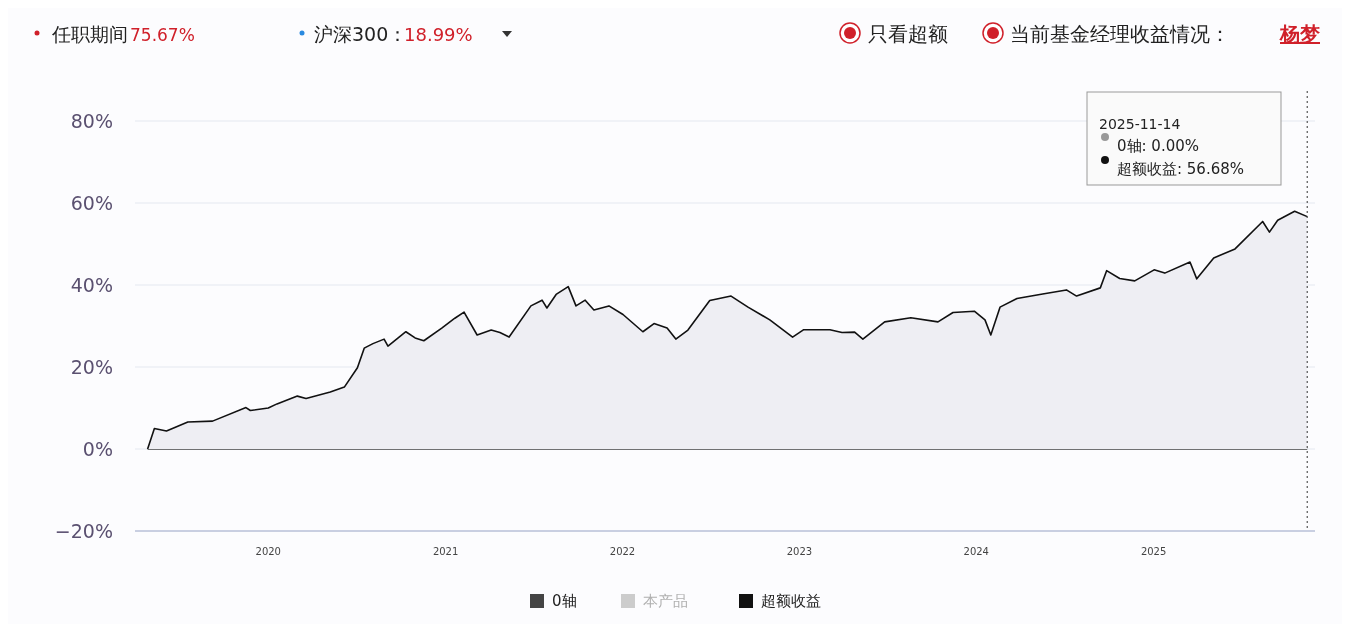 Image resolution: width=1350 pixels, height=632 pixels. What do you see at coordinates (91, 120) in the screenshot?
I see `y-tick-label: 80%` at bounding box center [91, 120].